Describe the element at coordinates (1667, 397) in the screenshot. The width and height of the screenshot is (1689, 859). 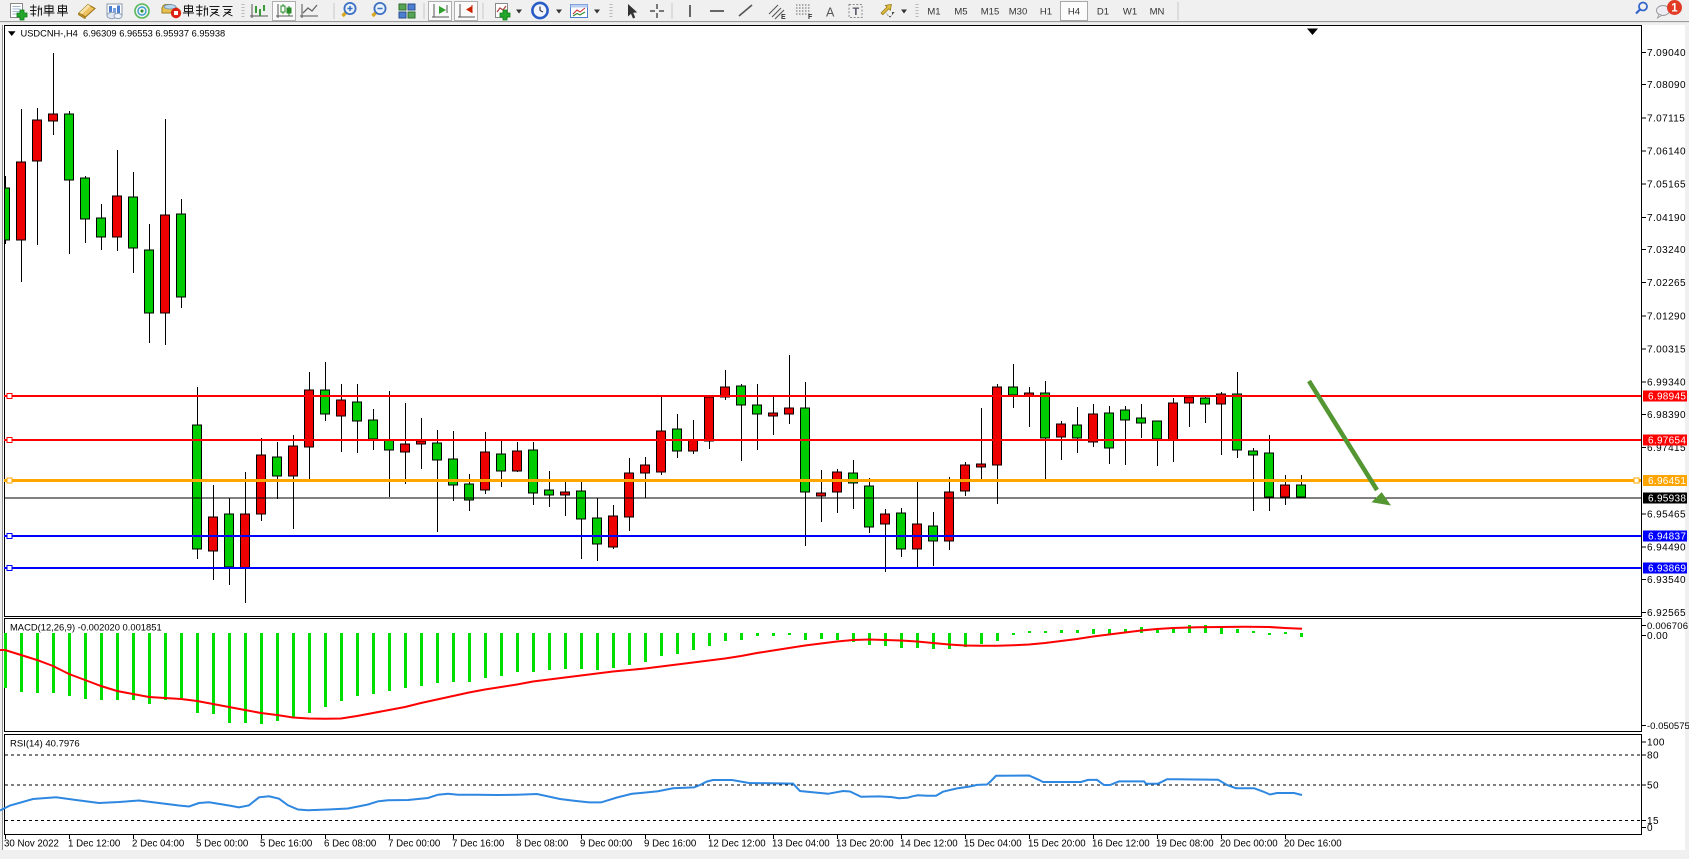
I see `svg-text: 6.98945` at that location.